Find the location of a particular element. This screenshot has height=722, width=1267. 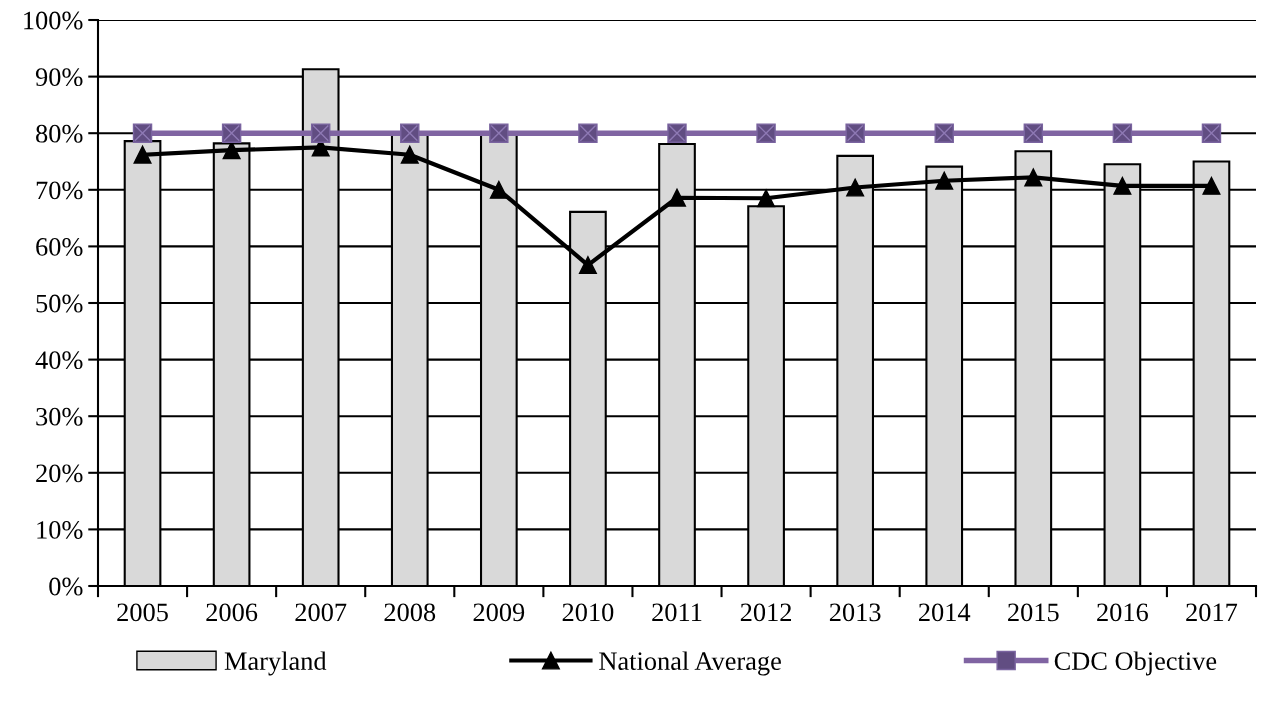

x-tick-label: 2006 is located at coordinates (232, 612).